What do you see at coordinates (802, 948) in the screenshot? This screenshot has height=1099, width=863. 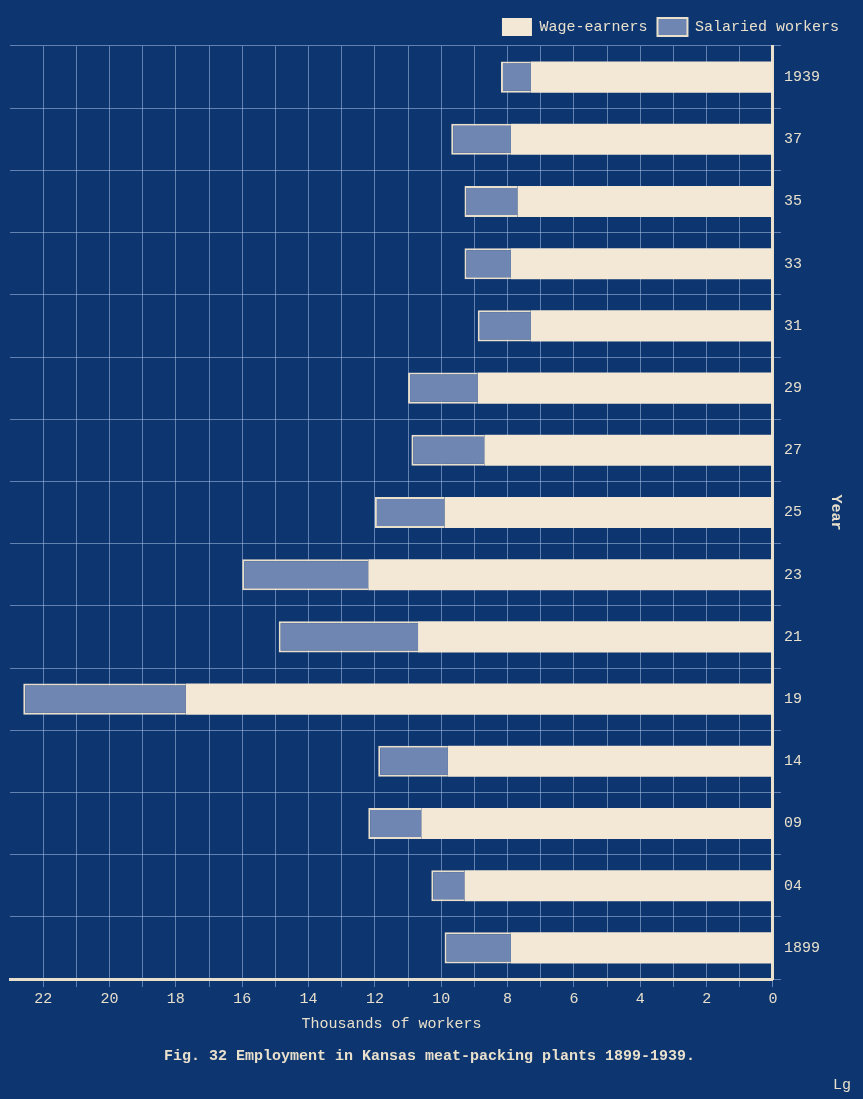 I see `y-tick-label: 1899` at bounding box center [802, 948].